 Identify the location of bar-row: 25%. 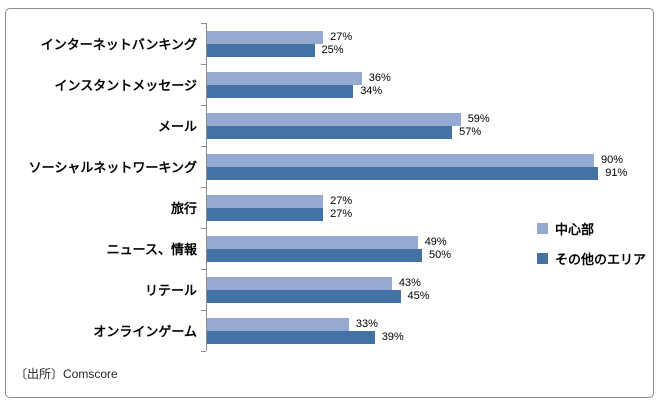
(279, 50).